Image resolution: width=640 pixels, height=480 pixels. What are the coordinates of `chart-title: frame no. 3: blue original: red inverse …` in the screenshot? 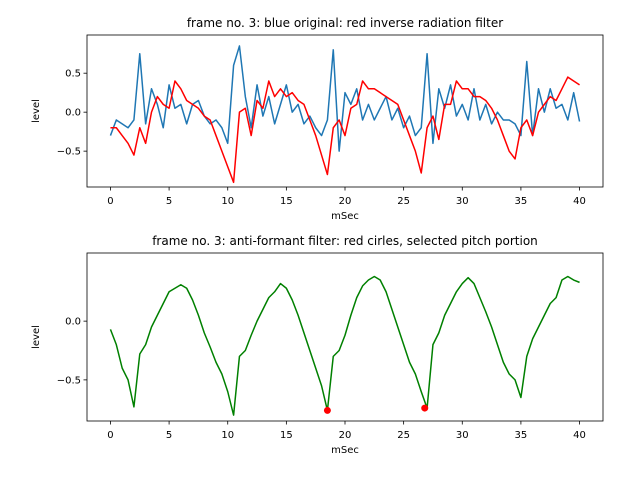 It's located at (345, 23).